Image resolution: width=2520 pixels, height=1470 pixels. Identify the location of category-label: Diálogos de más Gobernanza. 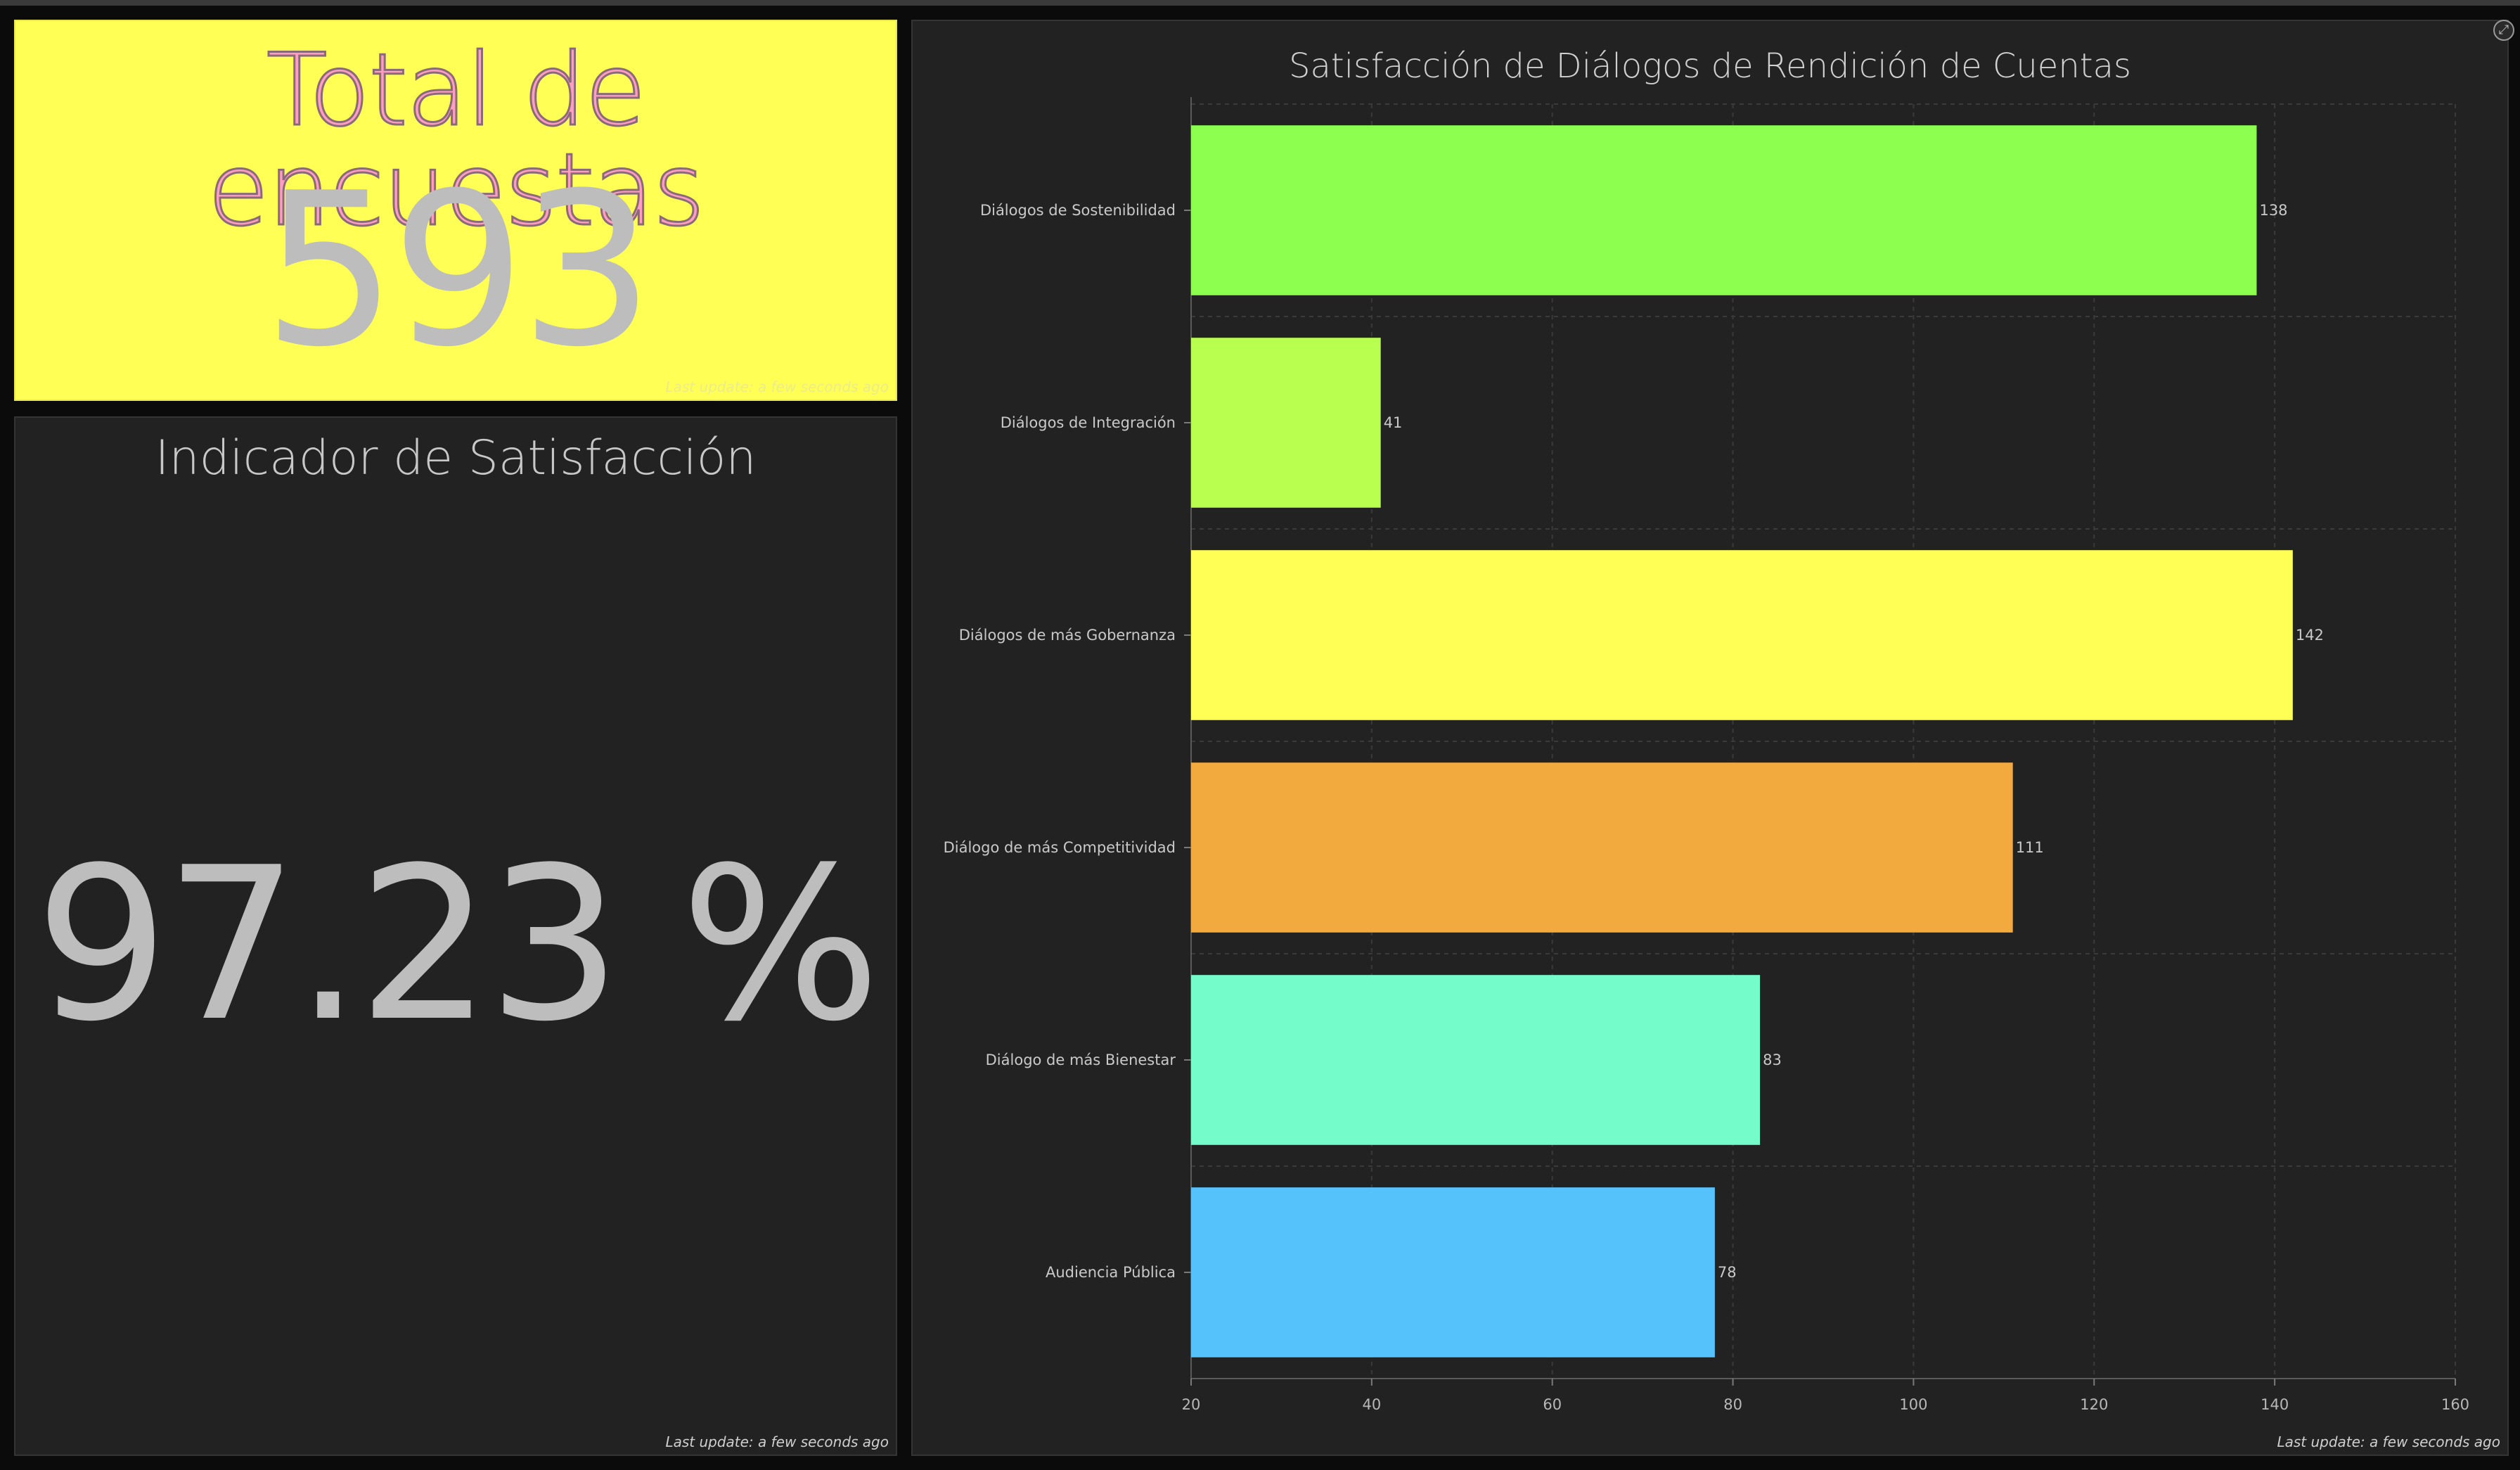
(1067, 635).